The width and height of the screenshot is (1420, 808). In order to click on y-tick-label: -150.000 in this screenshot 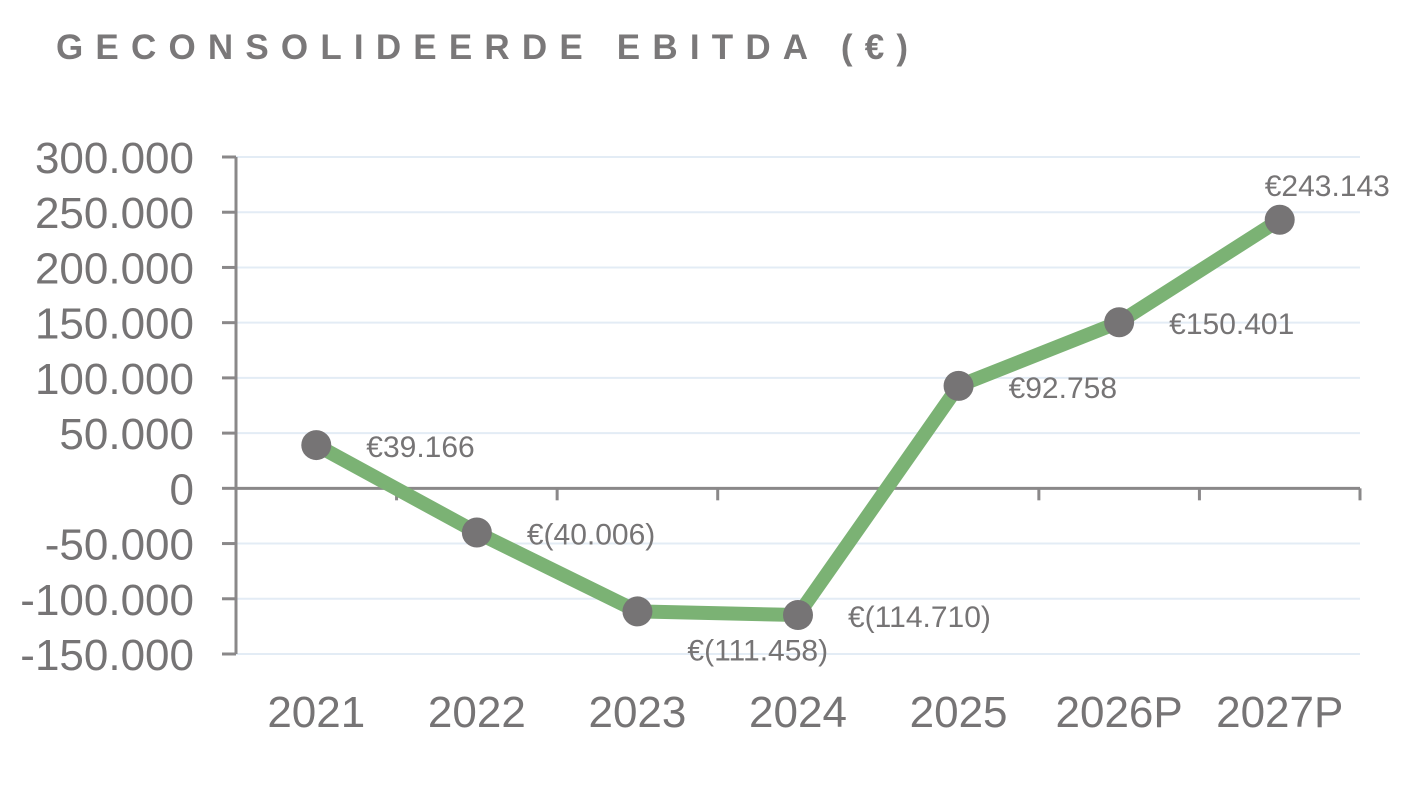, I will do `click(107, 655)`.